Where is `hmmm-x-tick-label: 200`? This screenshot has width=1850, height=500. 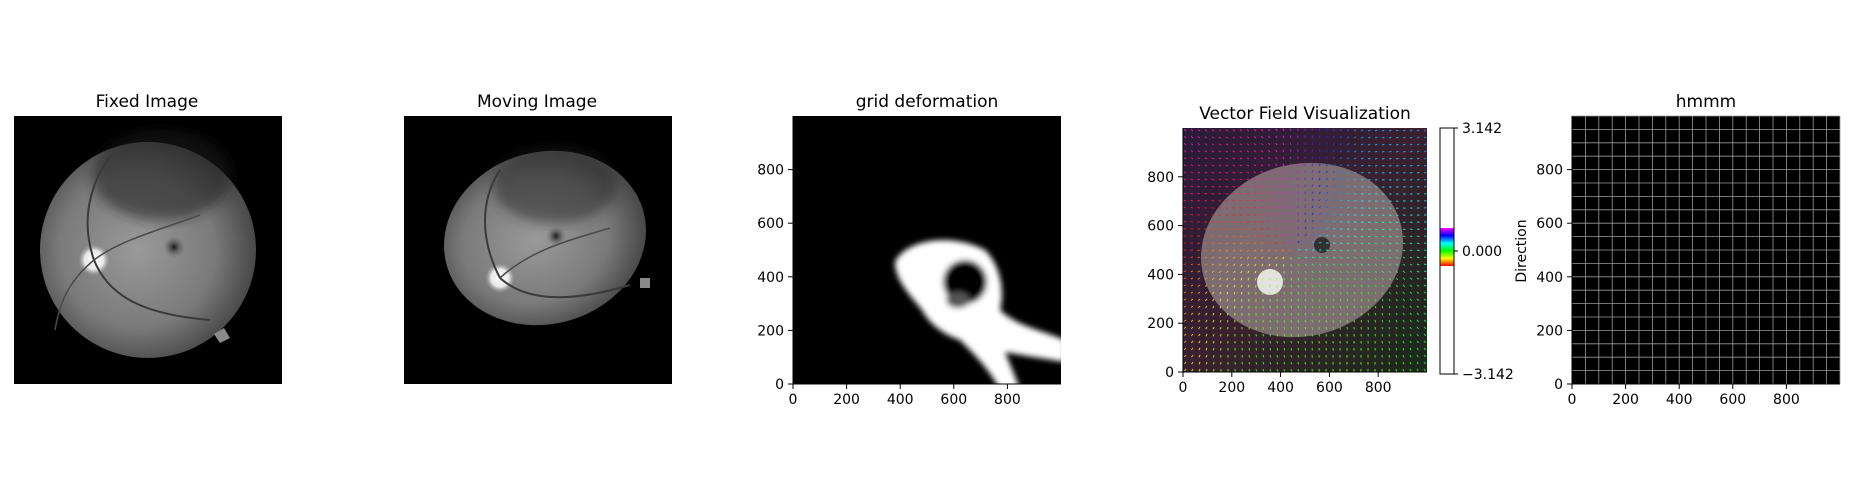 hmmm-x-tick-label: 200 is located at coordinates (1625, 400).